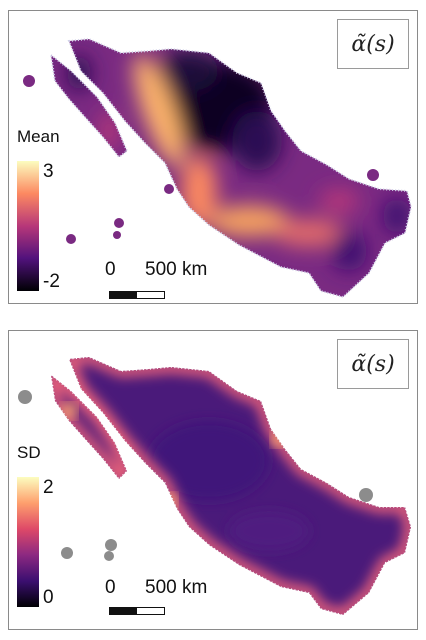 This screenshot has width=426, height=640. I want to click on legend-max-label: 3, so click(48, 171).